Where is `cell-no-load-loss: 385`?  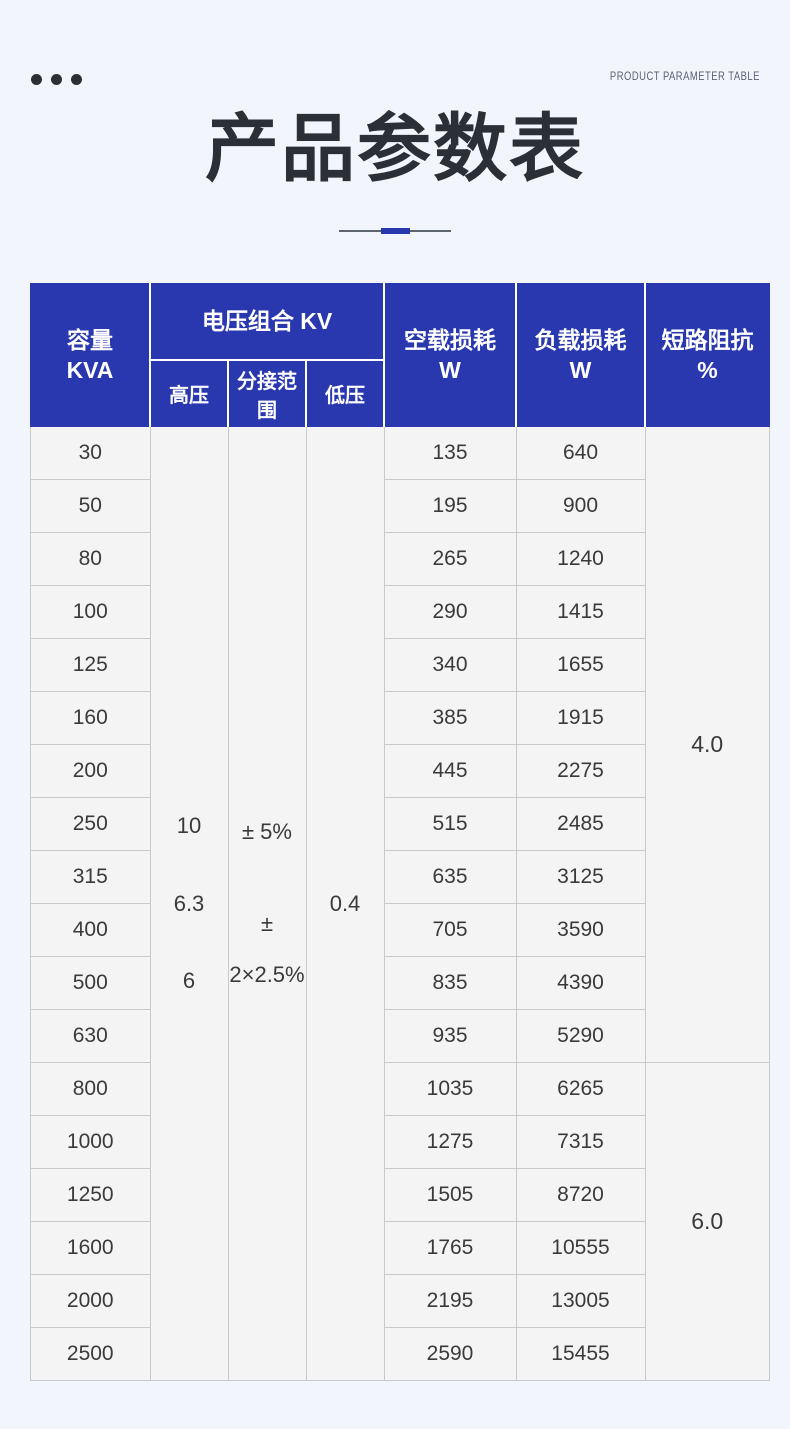
cell-no-load-loss: 385 is located at coordinates (450, 718).